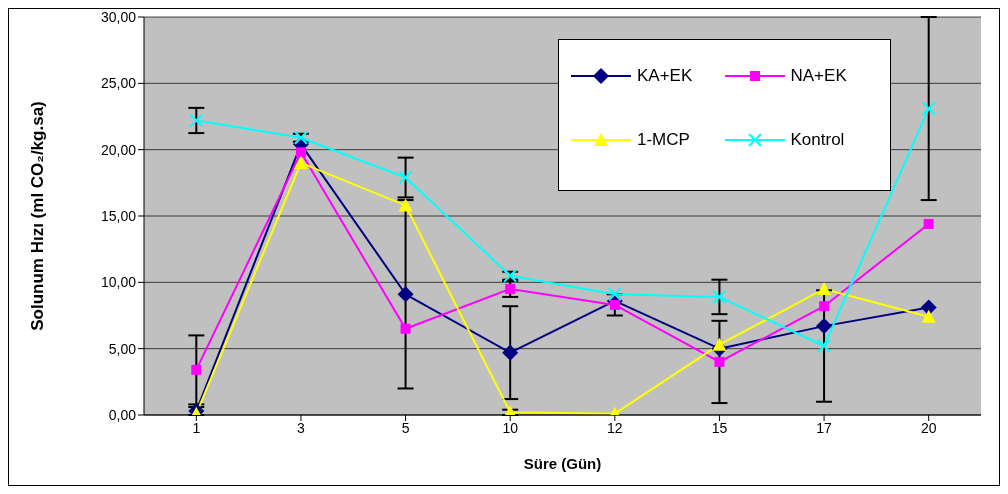 The image size is (1008, 494). Describe the element at coordinates (118, 149) in the screenshot. I see `y-tick-label: 20,00` at that location.